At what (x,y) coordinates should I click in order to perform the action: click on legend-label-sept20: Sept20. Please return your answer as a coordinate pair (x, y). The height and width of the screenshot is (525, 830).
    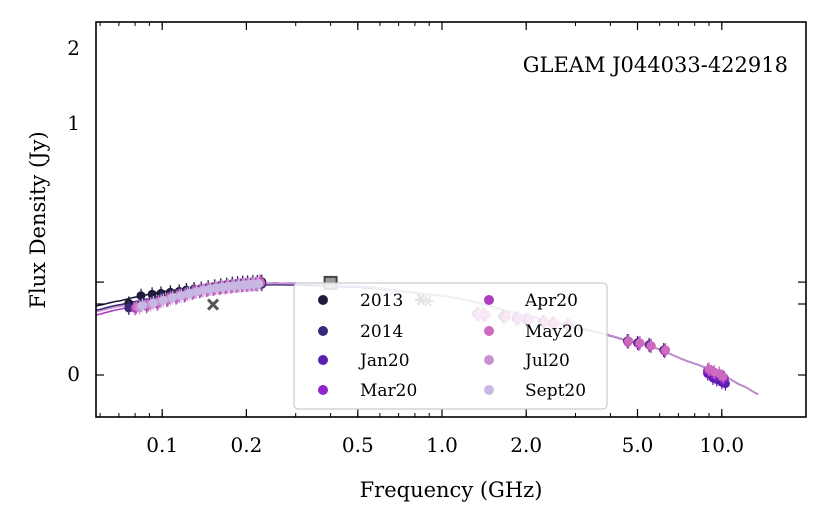
    Looking at the image, I should click on (555, 391).